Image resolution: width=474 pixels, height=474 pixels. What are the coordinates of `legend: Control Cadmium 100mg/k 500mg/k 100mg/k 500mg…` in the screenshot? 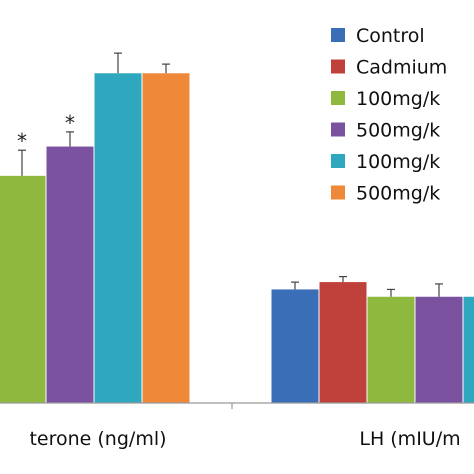 It's located at (389, 115).